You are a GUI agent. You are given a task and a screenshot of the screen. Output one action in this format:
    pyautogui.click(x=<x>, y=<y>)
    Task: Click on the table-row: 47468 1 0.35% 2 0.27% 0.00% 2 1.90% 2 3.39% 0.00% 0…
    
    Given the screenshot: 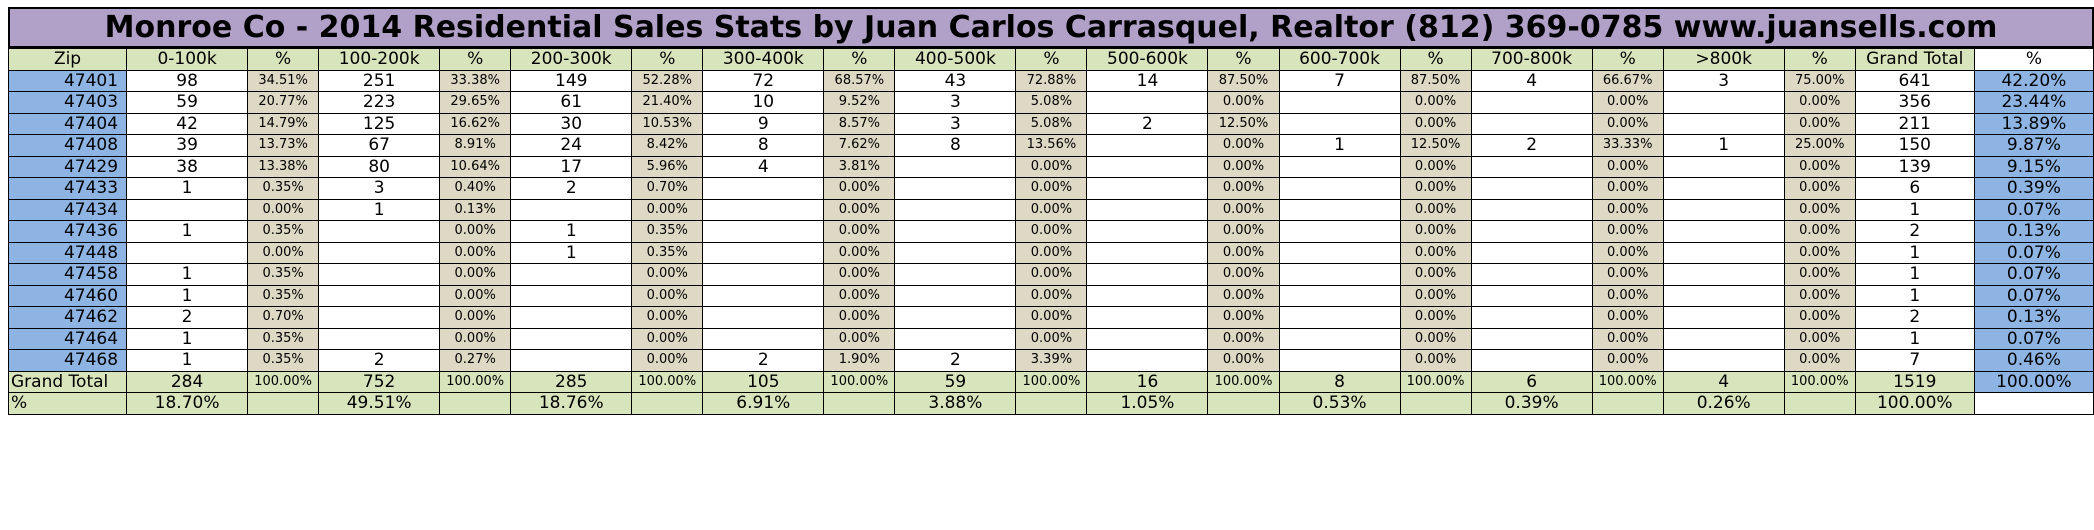 What is the action you would take?
    pyautogui.click(x=1050, y=360)
    